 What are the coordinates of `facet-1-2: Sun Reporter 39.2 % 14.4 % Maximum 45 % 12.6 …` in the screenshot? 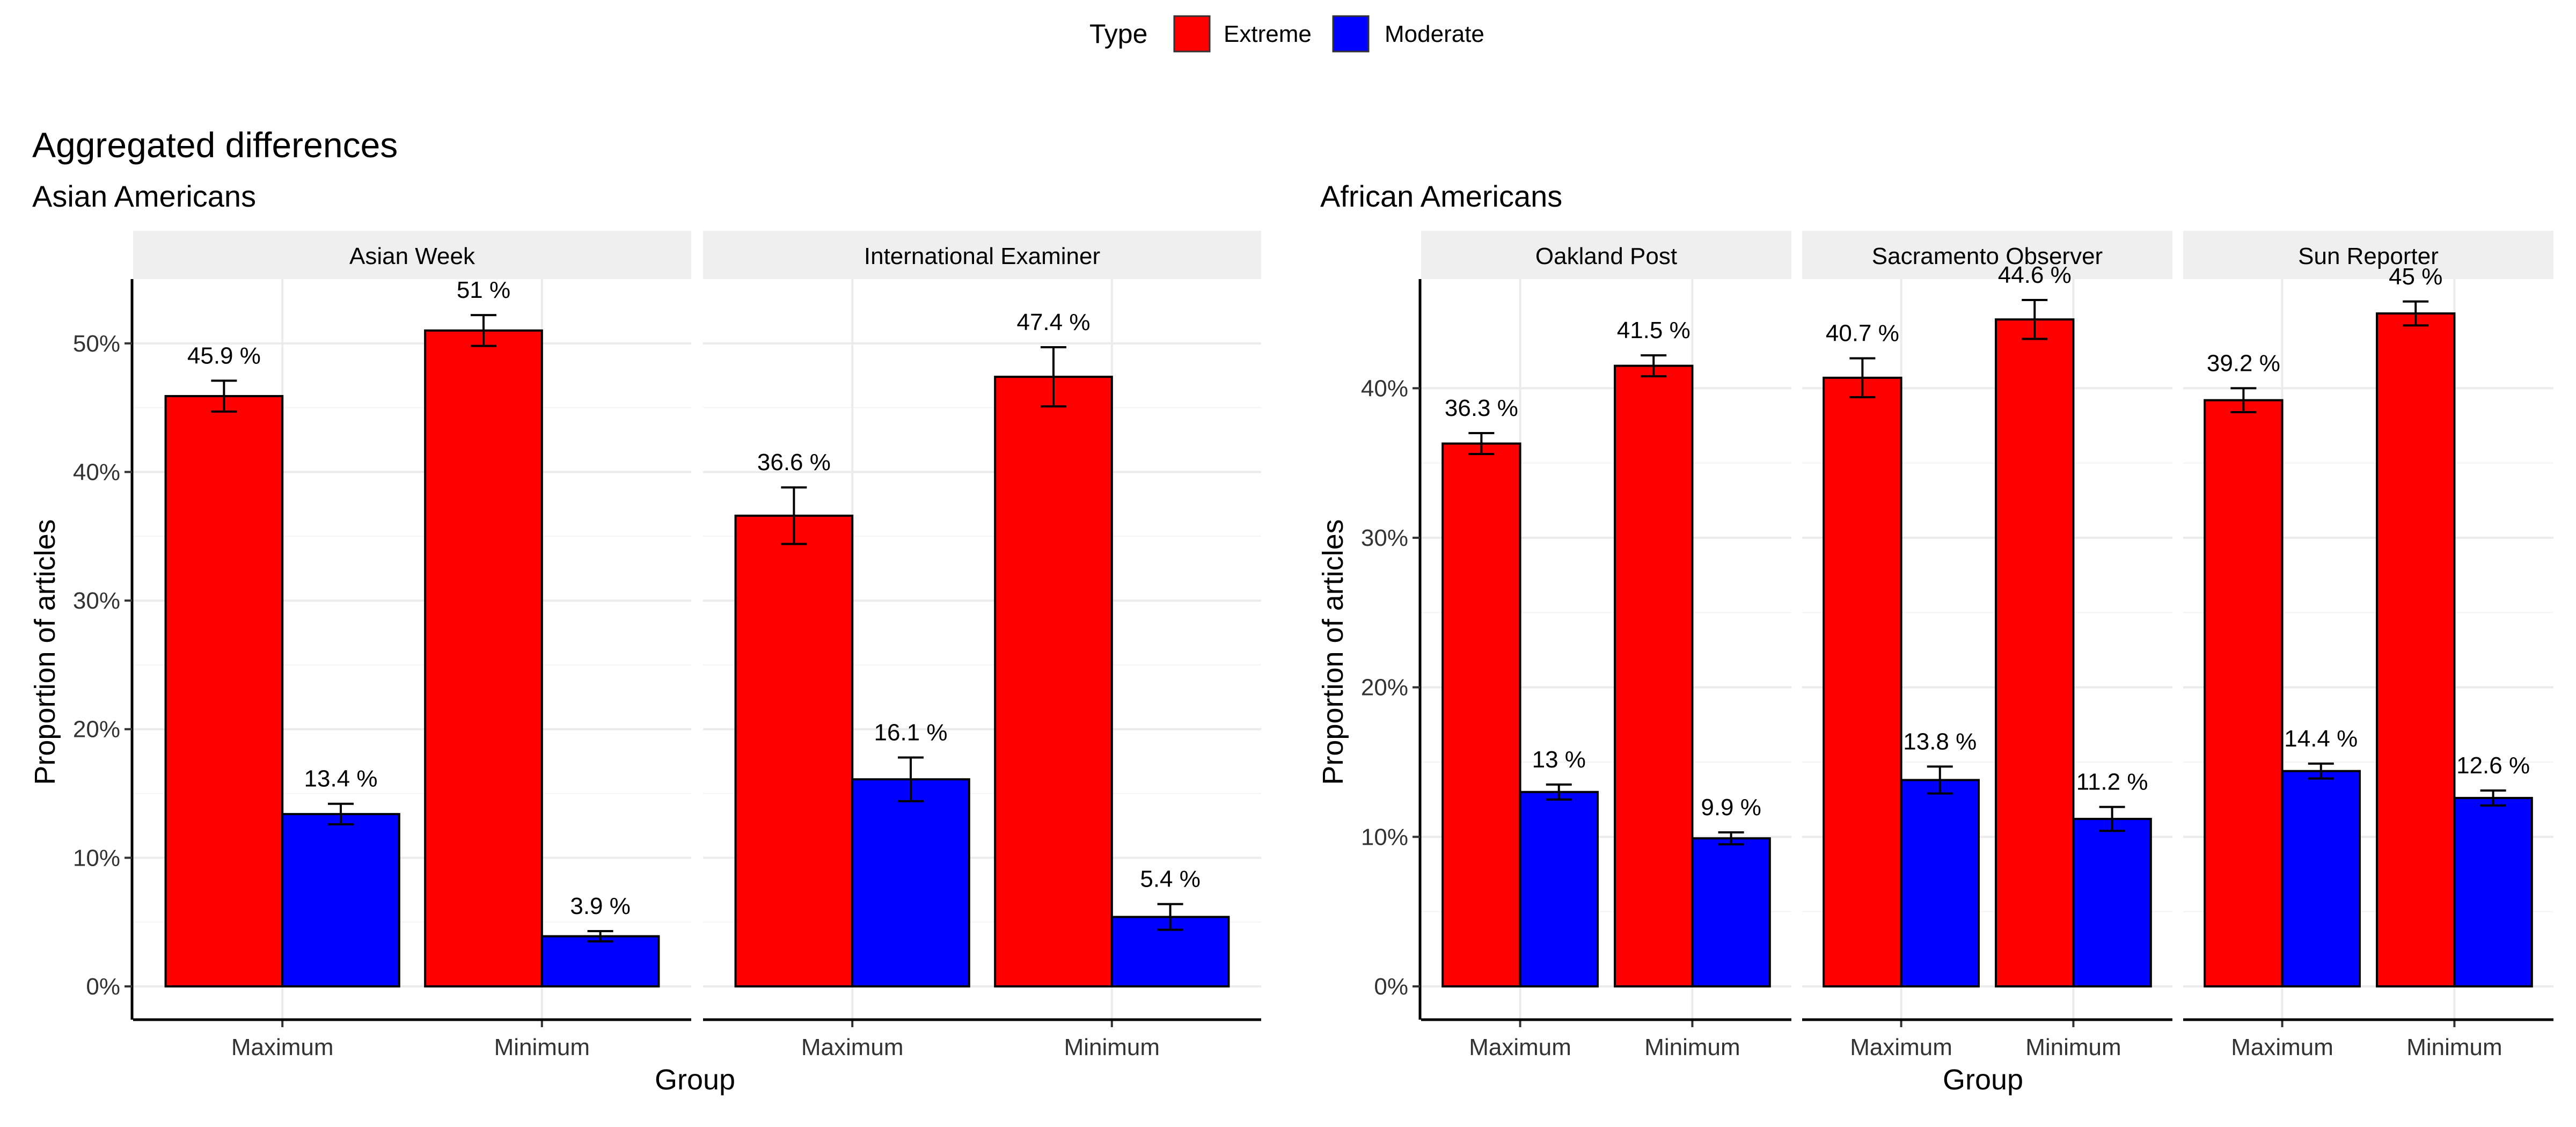 It's located at (2368, 645).